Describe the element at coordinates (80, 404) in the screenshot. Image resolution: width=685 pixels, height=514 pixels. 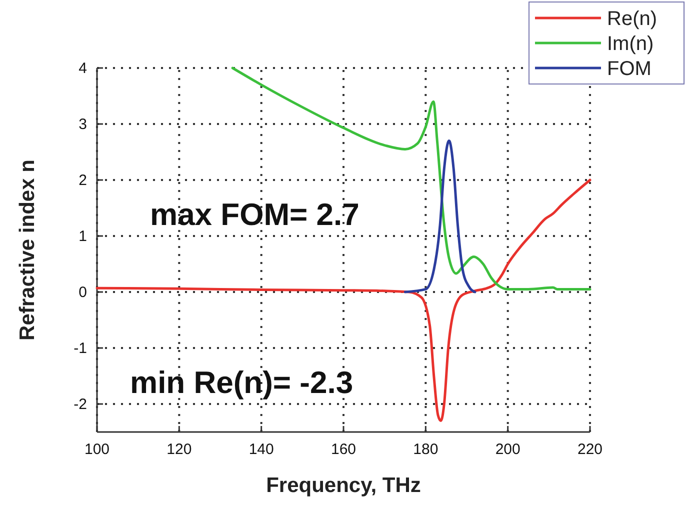
I see `y-tick-label: -2` at that location.